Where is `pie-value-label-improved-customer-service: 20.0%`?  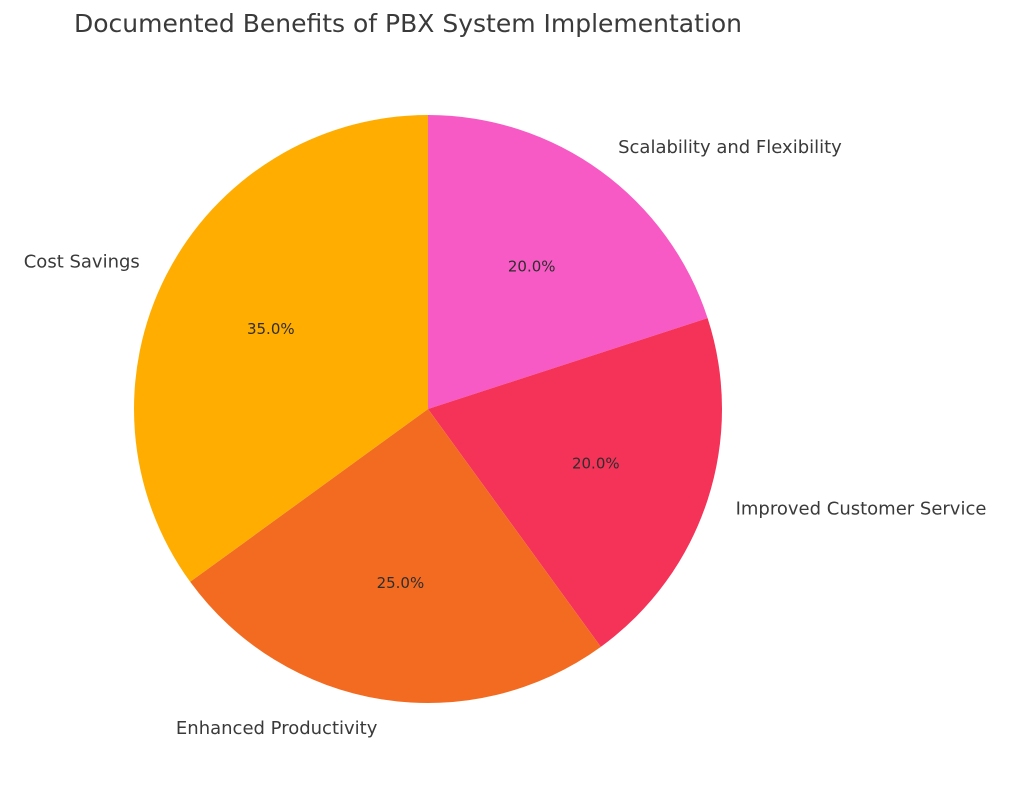 pie-value-label-improved-customer-service: 20.0% is located at coordinates (596, 464).